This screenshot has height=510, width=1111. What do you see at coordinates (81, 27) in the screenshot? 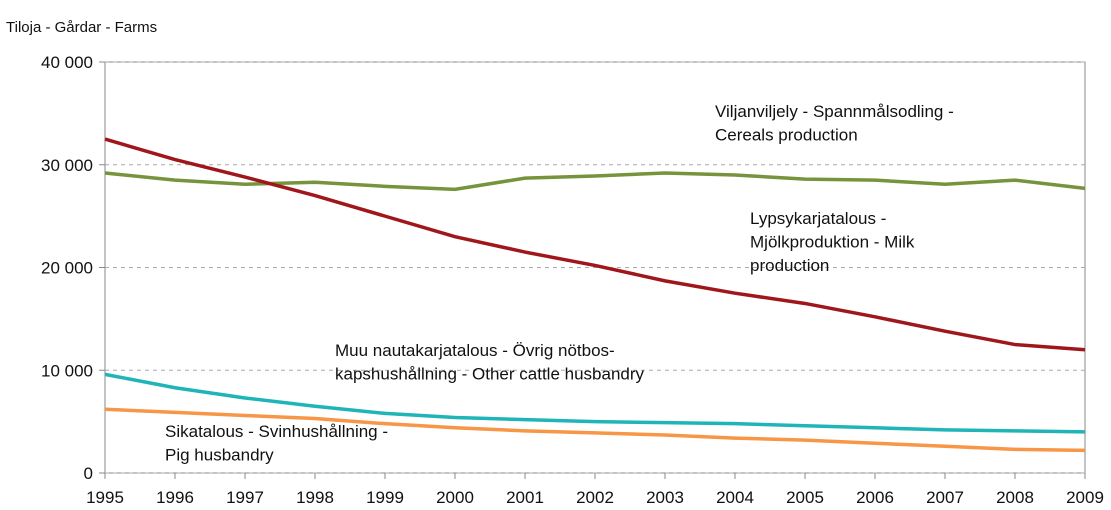
I see `y-axis-label: Tiloja - Gårdar - Farms` at bounding box center [81, 27].